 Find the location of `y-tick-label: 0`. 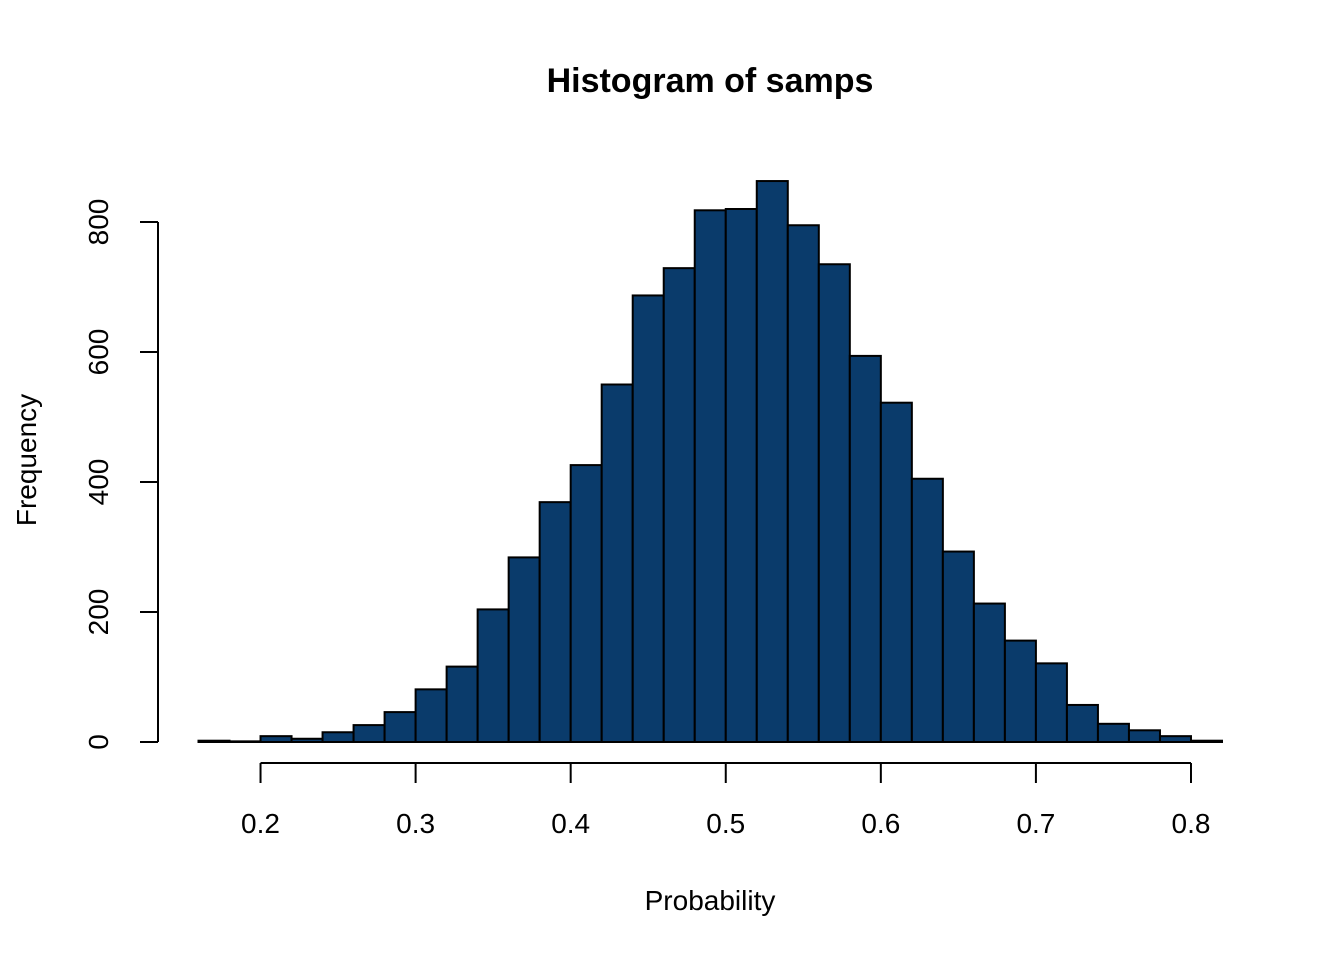

y-tick-label: 0 is located at coordinates (98, 742).